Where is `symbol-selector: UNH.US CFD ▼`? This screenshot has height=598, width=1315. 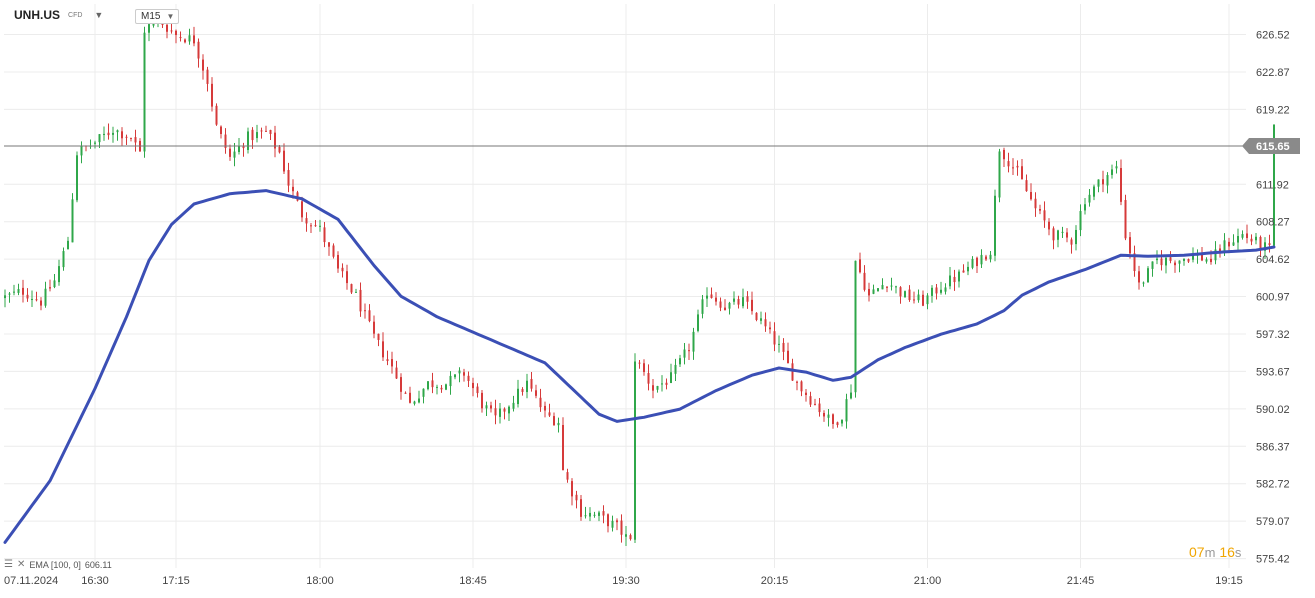
symbol-selector: UNH.US CFD ▼ is located at coordinates (58, 15).